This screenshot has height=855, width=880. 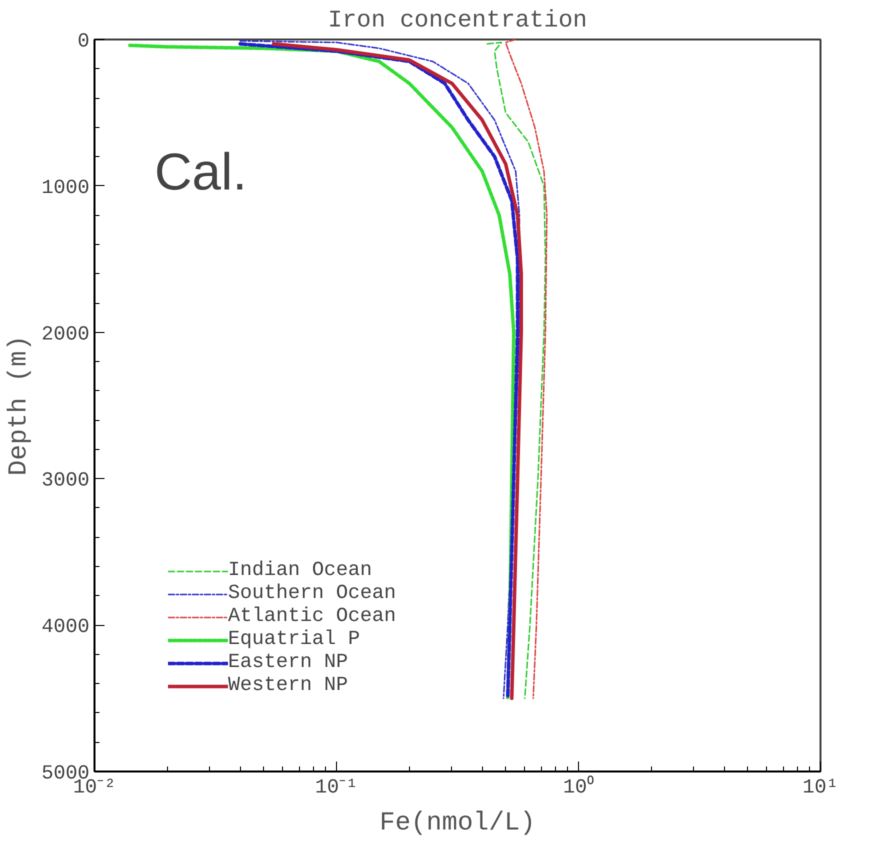 What do you see at coordinates (288, 685) in the screenshot?
I see `legend-label: Western NP` at bounding box center [288, 685].